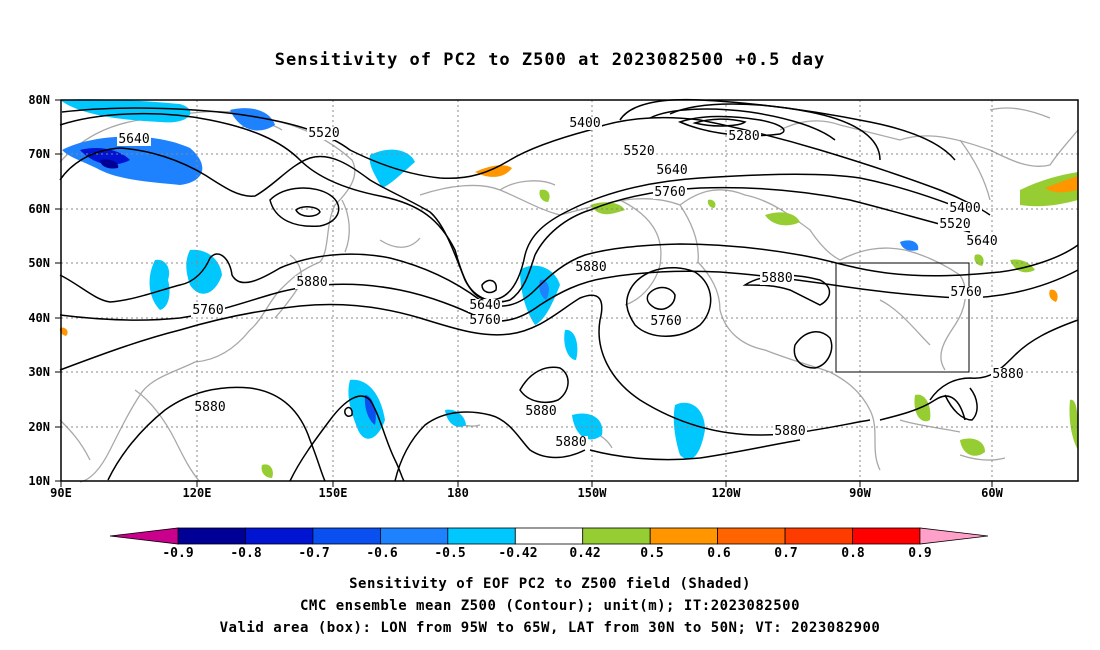 Image resolution: width=1100 pixels, height=650 pixels. Describe the element at coordinates (39, 318) in the screenshot. I see `lat-tick: 40N` at that location.